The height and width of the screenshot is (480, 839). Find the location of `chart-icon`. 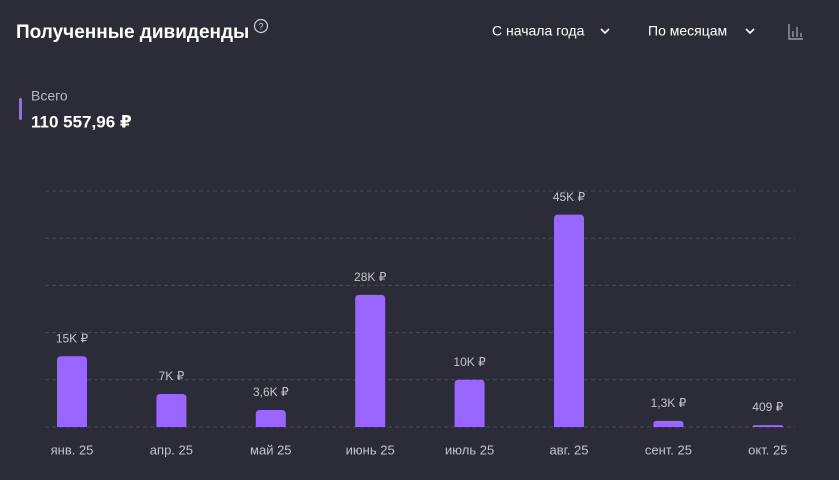

chart-icon is located at coordinates (795, 32).